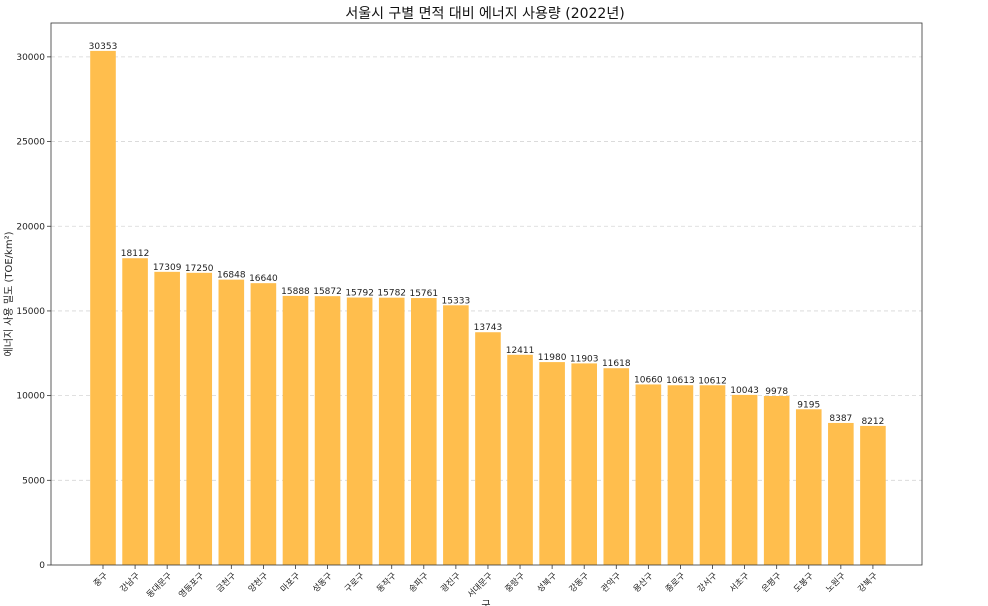 The width and height of the screenshot is (988, 606). I want to click on y-tick-label-6: 30000, so click(30, 58).